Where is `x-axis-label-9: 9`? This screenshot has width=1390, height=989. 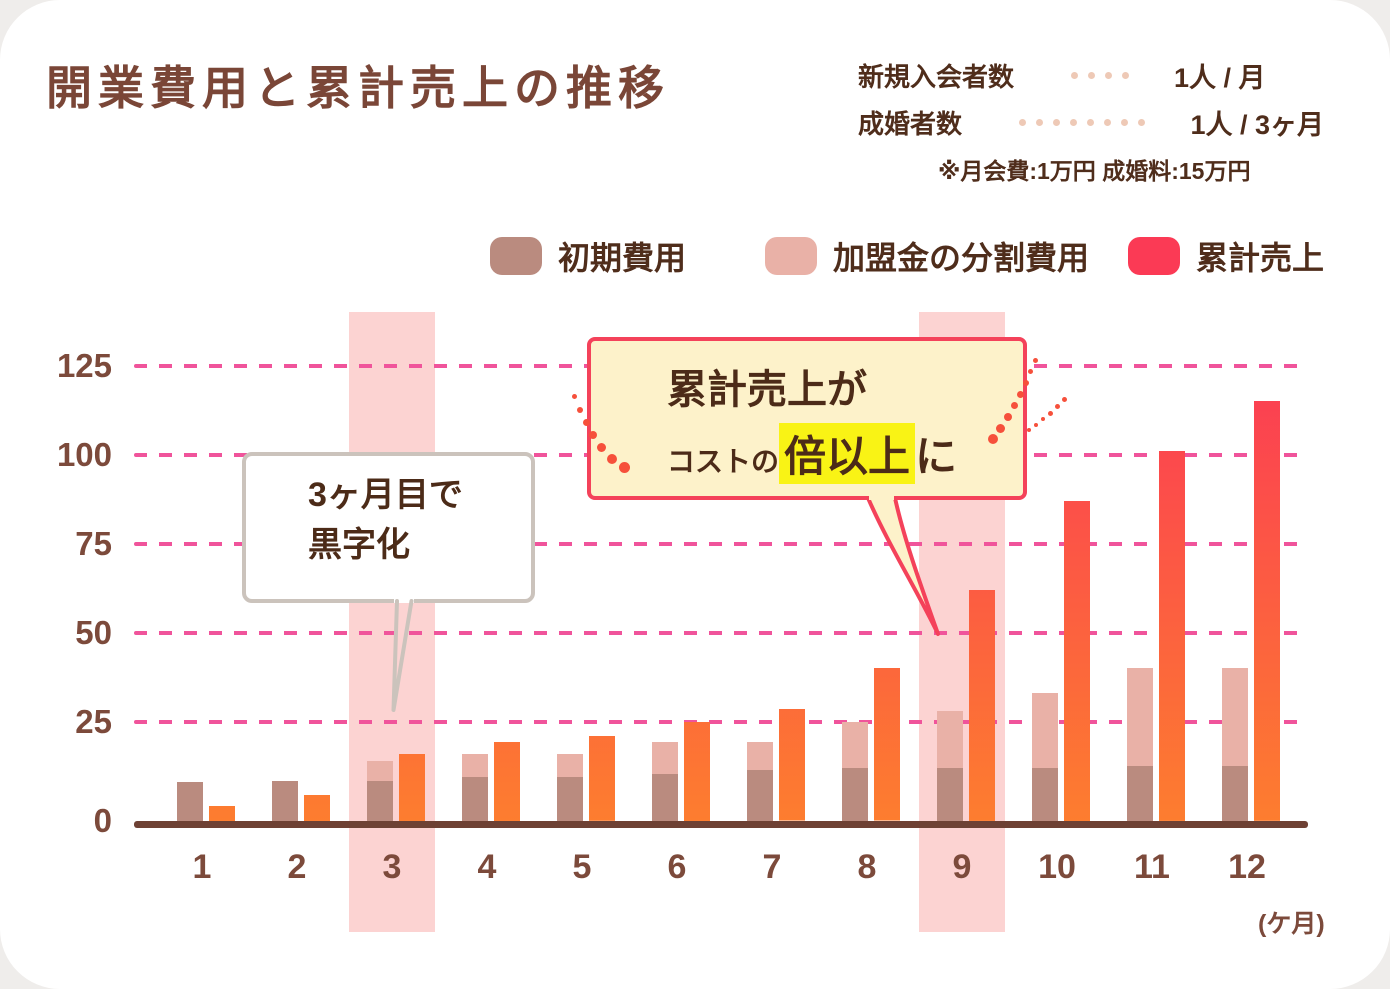 x-axis-label-9: 9 is located at coordinates (962, 867).